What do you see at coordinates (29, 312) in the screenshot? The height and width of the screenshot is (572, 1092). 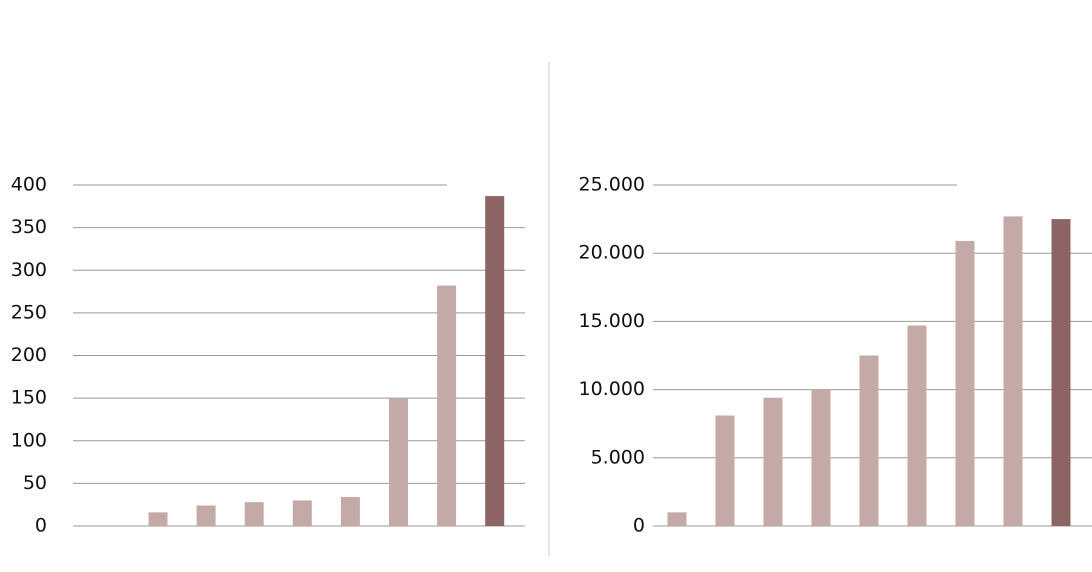 I see `y-tick-label: 250` at bounding box center [29, 312].